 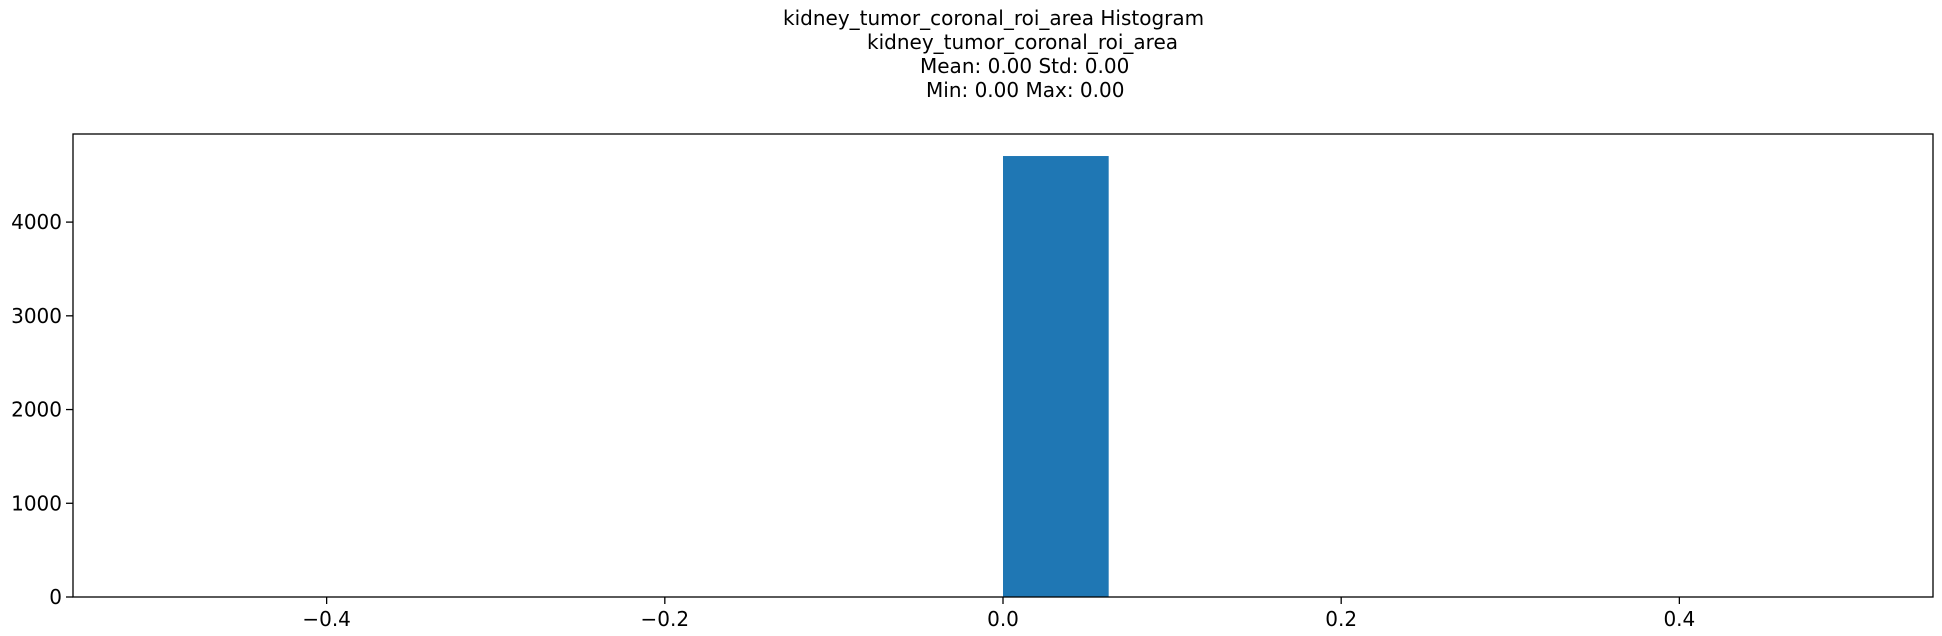 What do you see at coordinates (326, 619) in the screenshot?
I see `x-tick-label: −0.4` at bounding box center [326, 619].